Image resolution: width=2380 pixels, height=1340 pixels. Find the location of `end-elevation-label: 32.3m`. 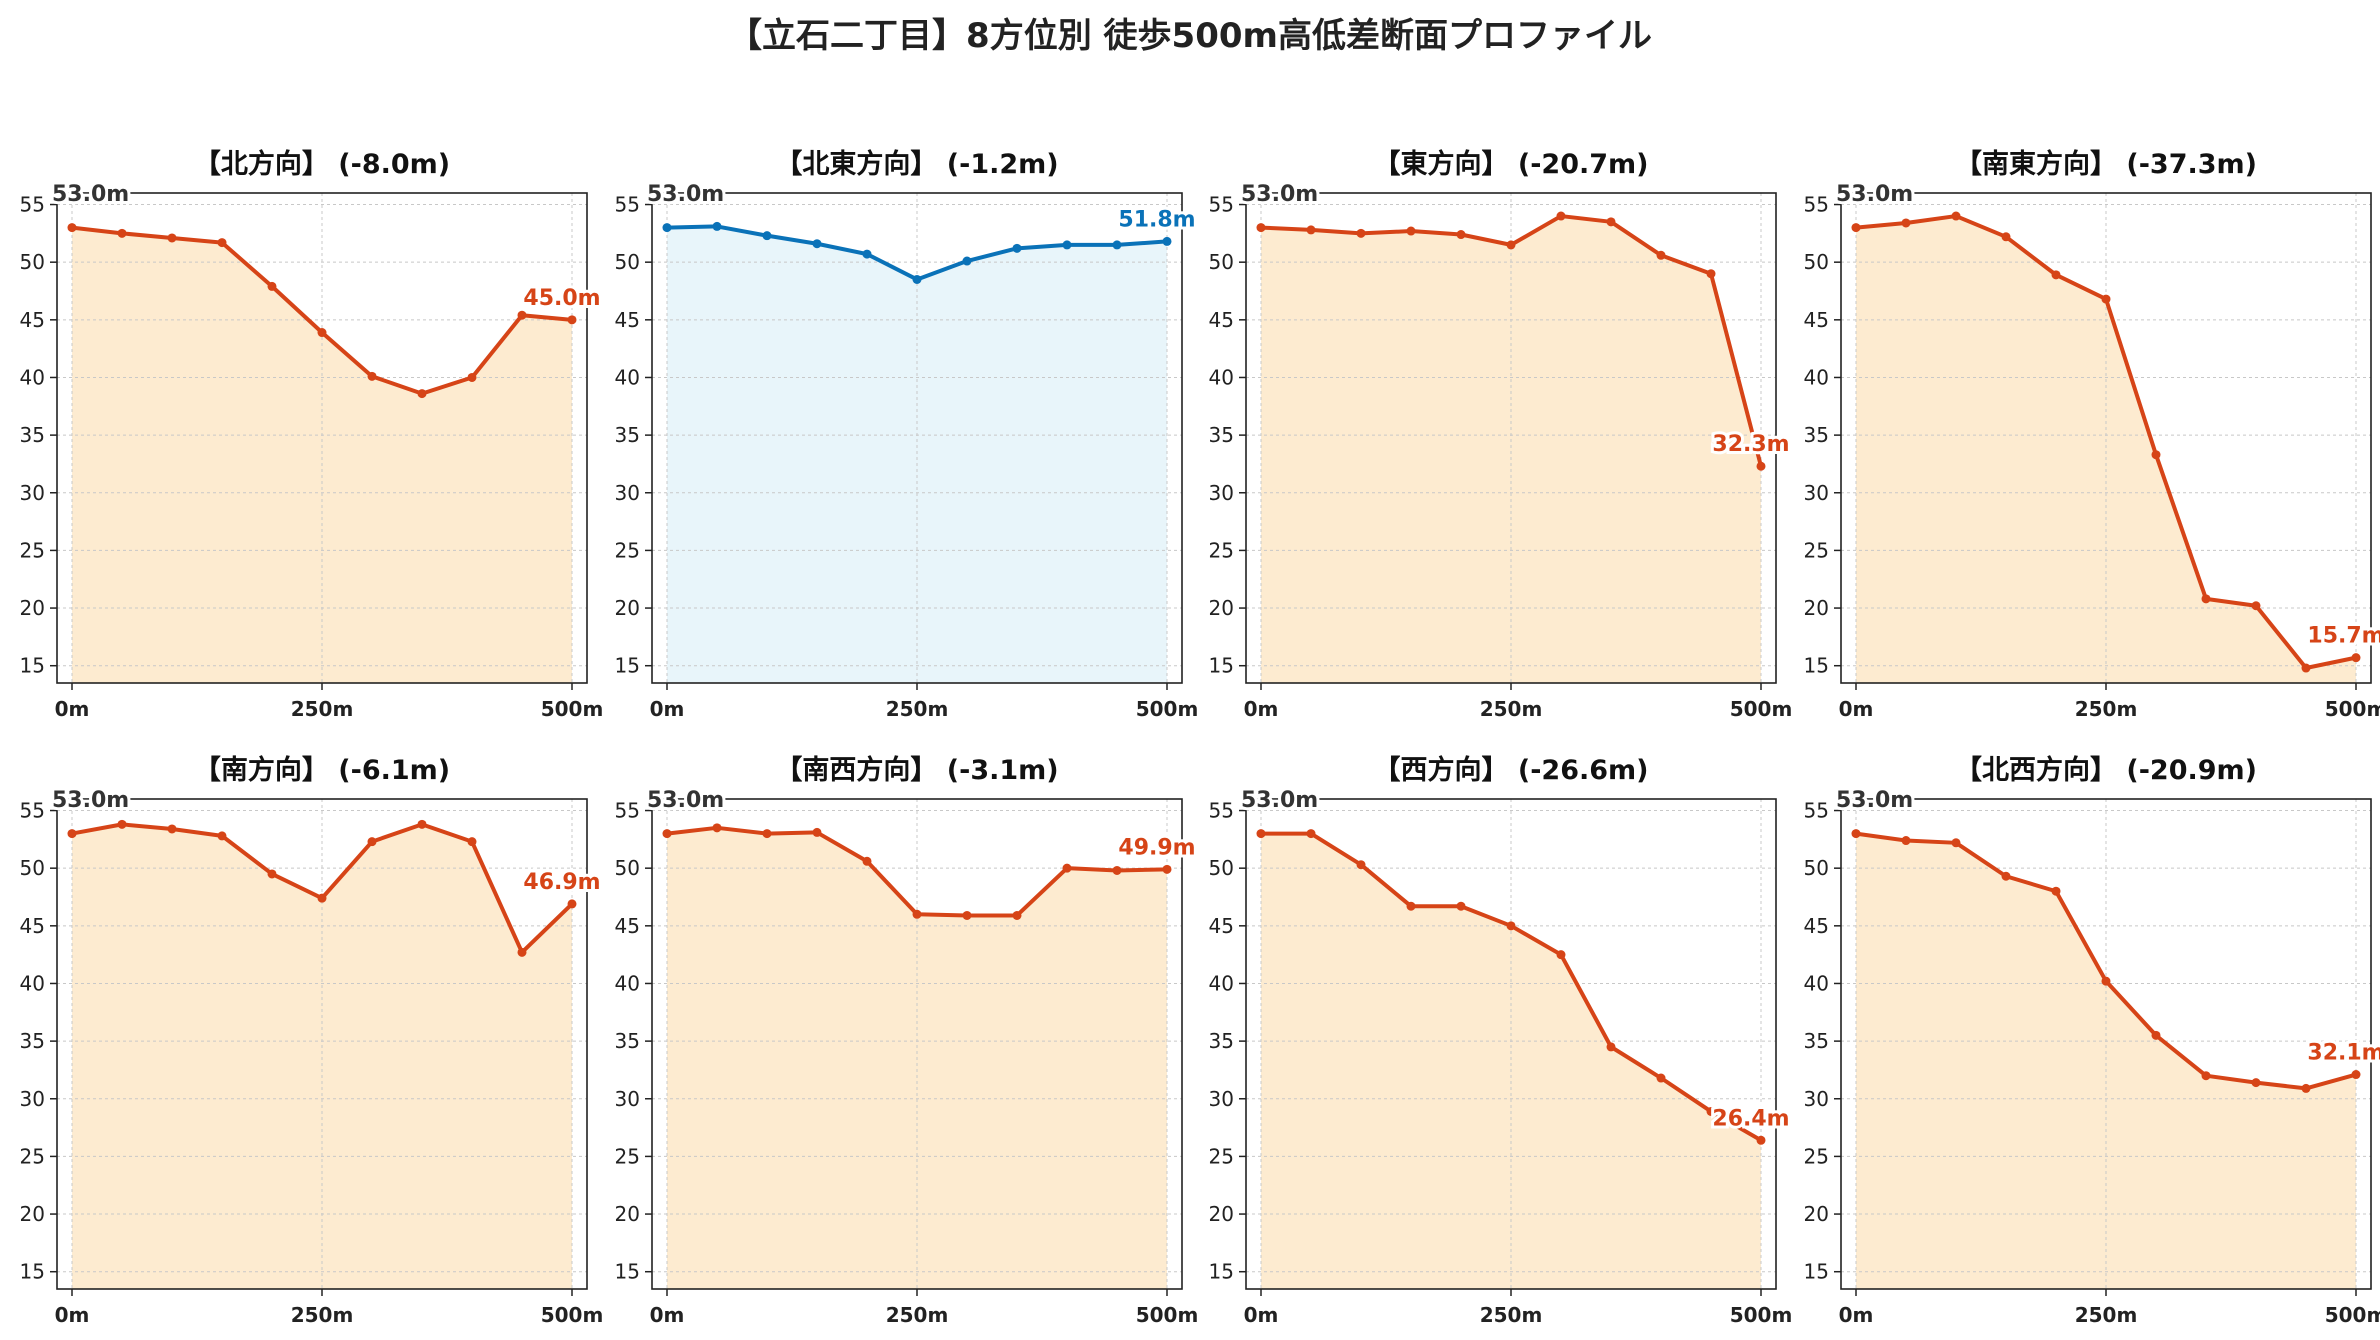

end-elevation-label: 32.3m is located at coordinates (1750, 444).